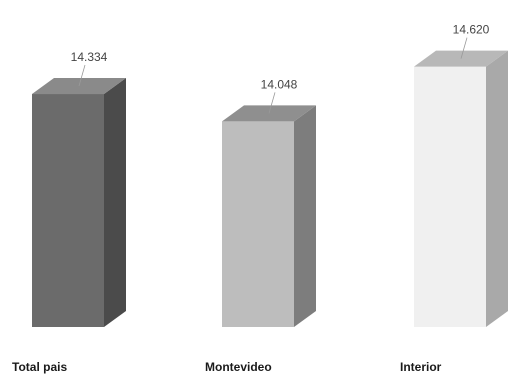 The image size is (511, 374). What do you see at coordinates (238, 367) in the screenshot?
I see `category-label: Montevideo` at bounding box center [238, 367].